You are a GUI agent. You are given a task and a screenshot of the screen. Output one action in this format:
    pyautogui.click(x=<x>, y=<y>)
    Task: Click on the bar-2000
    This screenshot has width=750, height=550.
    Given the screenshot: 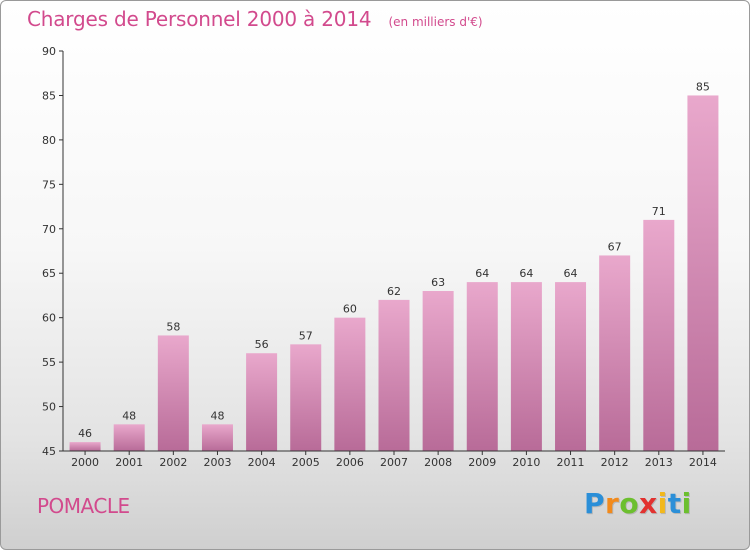 What is the action you would take?
    pyautogui.click(x=85, y=446)
    